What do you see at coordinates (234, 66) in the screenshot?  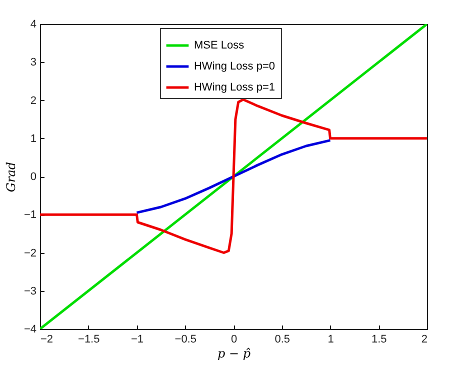 I see `legend-label: HWing Loss p=0` at bounding box center [234, 66].